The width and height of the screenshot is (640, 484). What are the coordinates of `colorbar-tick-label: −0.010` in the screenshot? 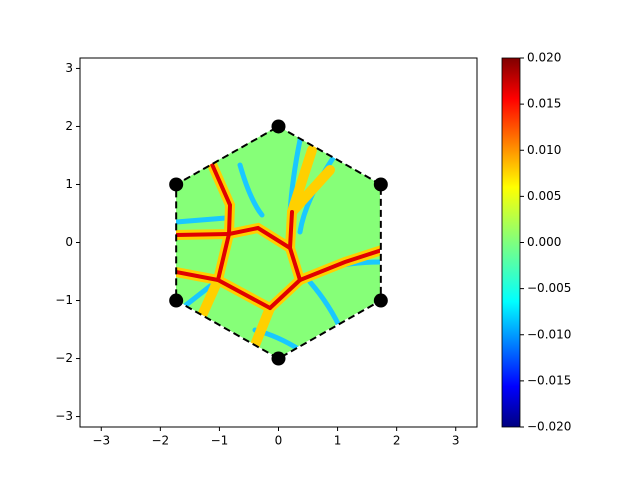 It's located at (549, 334).